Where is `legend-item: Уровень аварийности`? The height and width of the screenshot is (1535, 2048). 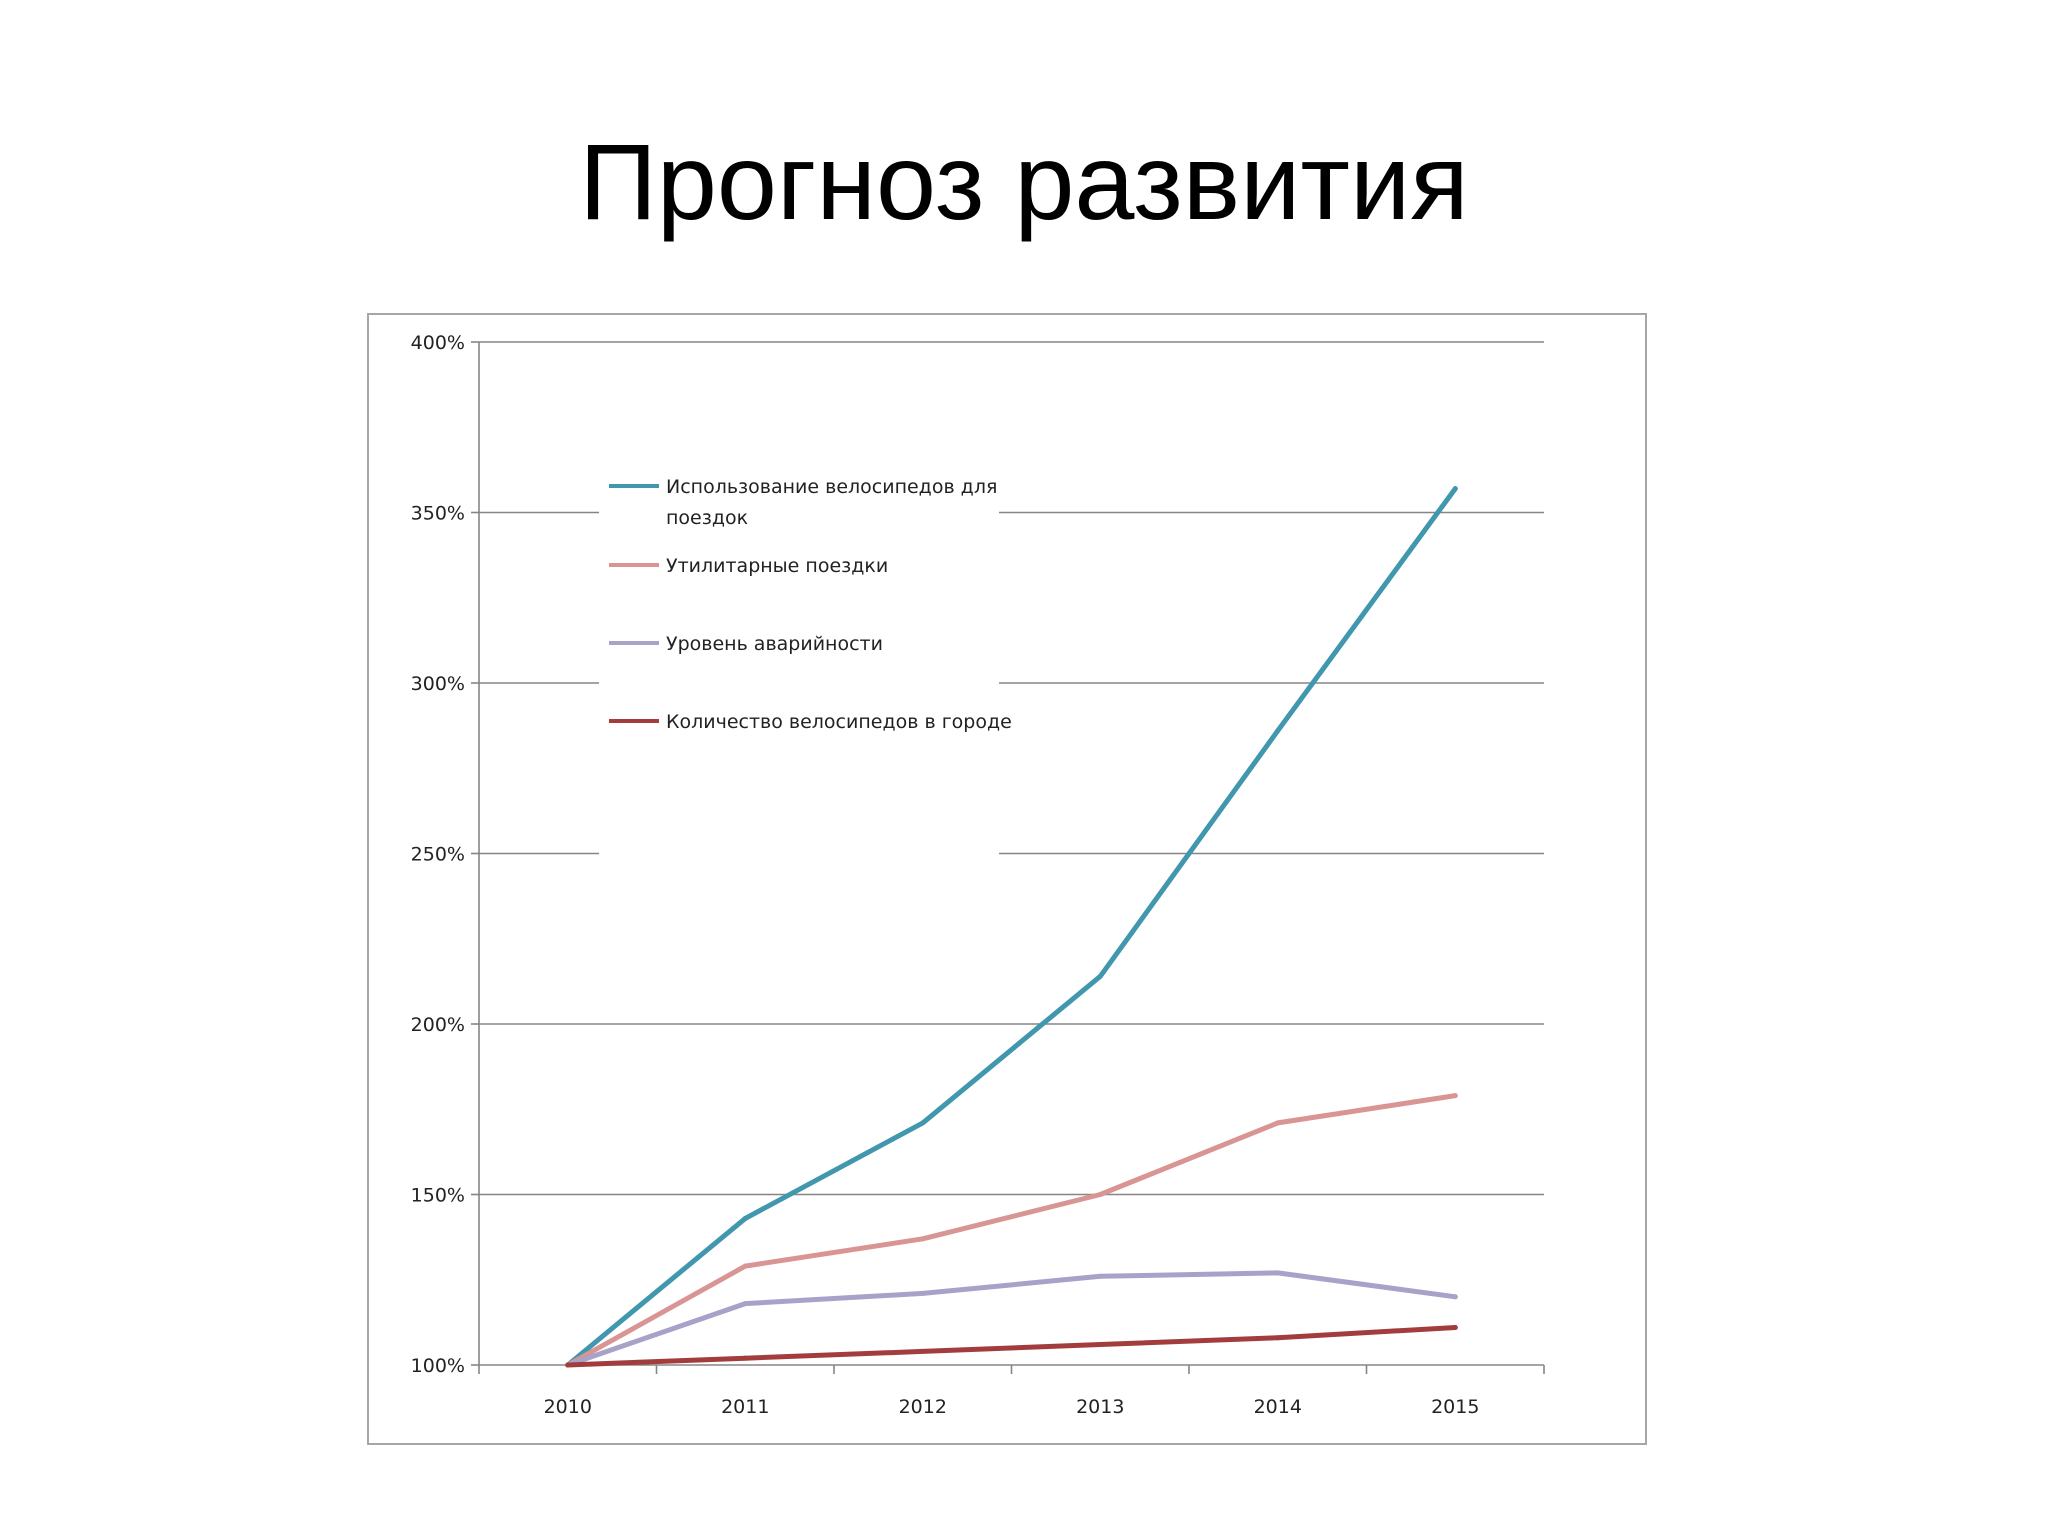 legend-item: Уровень аварийности is located at coordinates (746, 644).